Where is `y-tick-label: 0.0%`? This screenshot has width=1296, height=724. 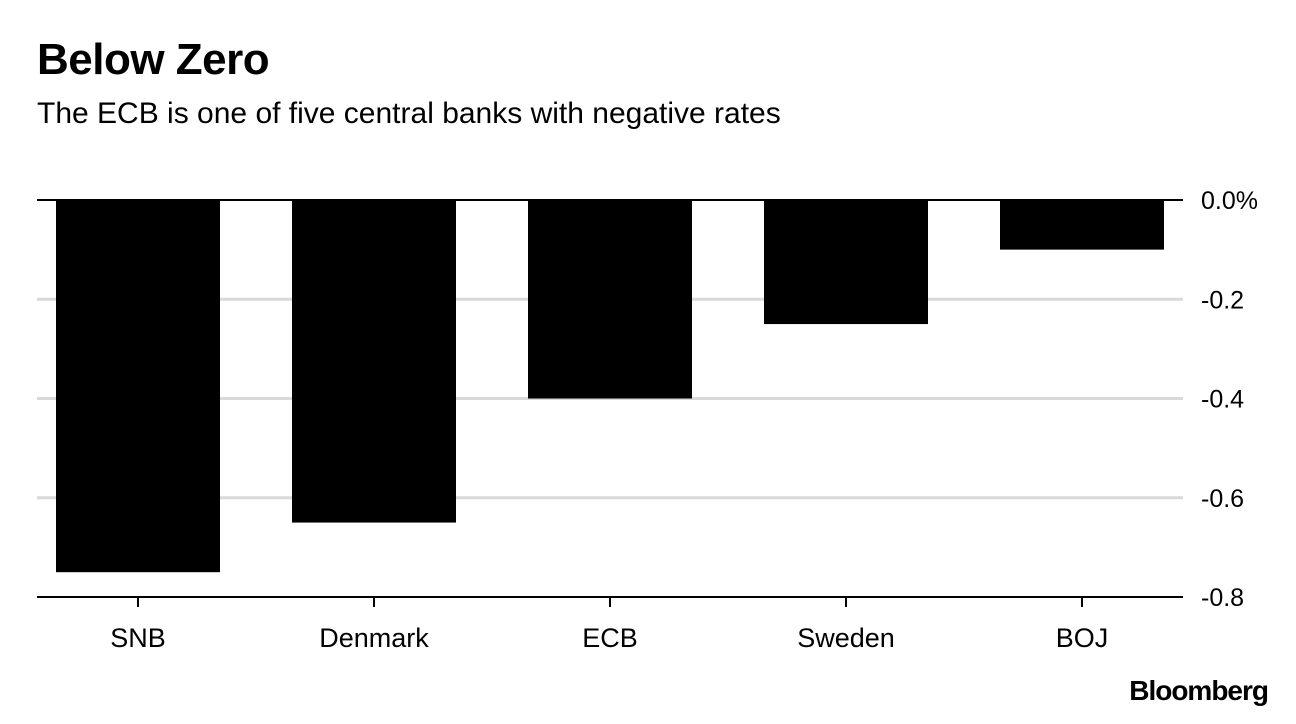
y-tick-label: 0.0% is located at coordinates (1229, 201).